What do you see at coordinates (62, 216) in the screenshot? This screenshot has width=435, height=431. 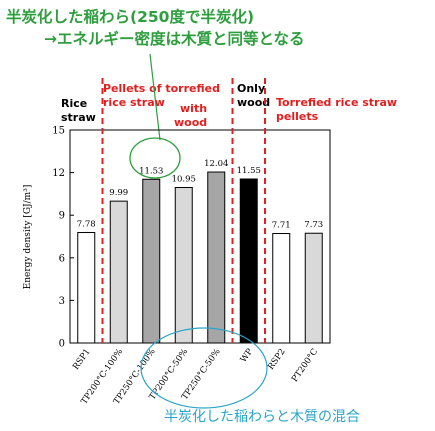 I see `y-tick-label: 9` at bounding box center [62, 216].